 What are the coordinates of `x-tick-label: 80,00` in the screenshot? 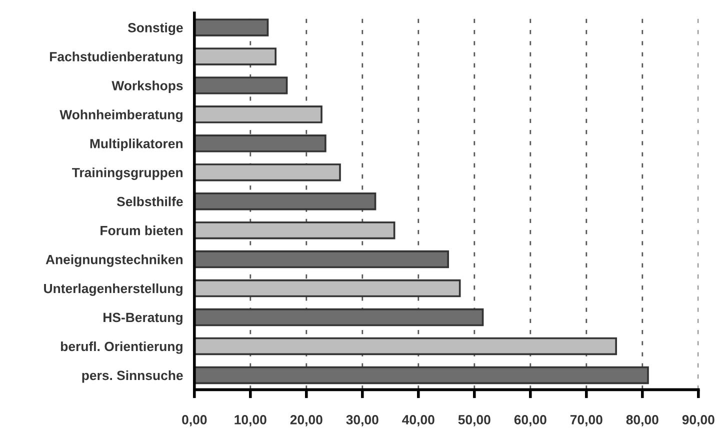 It's located at (642, 420).